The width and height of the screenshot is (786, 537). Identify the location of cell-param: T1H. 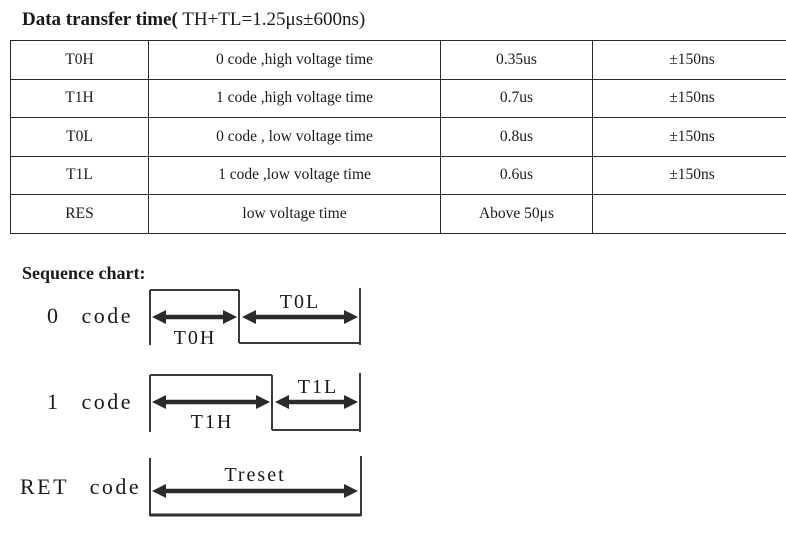
(79, 98).